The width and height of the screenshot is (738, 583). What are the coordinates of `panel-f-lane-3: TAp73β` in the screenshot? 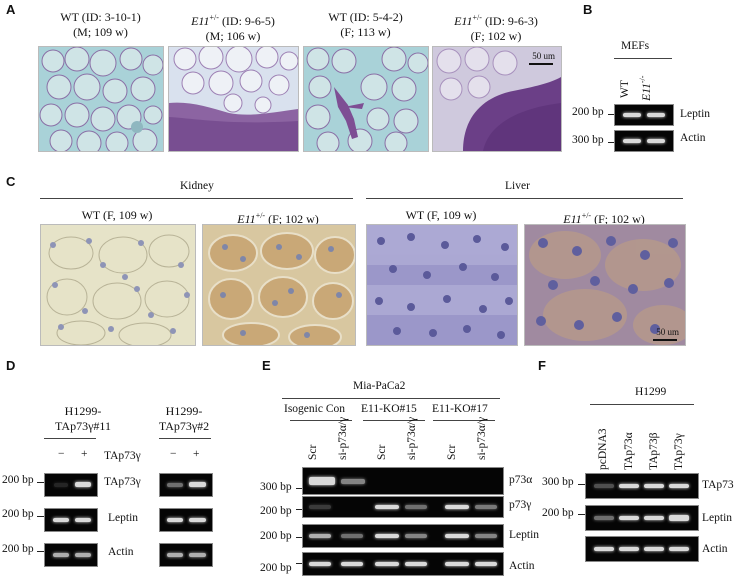 It's located at (654, 451).